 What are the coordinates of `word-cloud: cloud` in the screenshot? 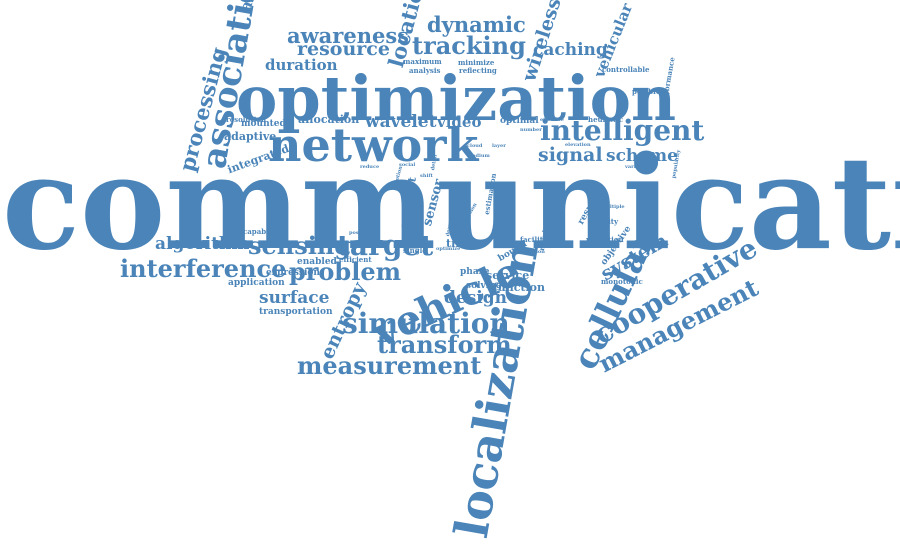 It's located at (475, 146).